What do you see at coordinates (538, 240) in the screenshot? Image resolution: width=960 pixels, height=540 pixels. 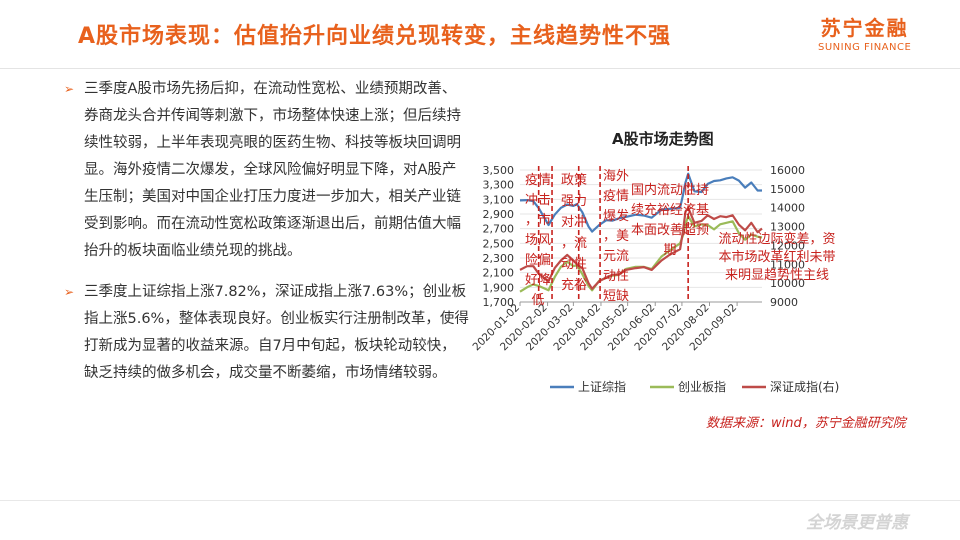 I see `period-annotation: 疫情冲击，市场风险偏好降低` at bounding box center [538, 240].